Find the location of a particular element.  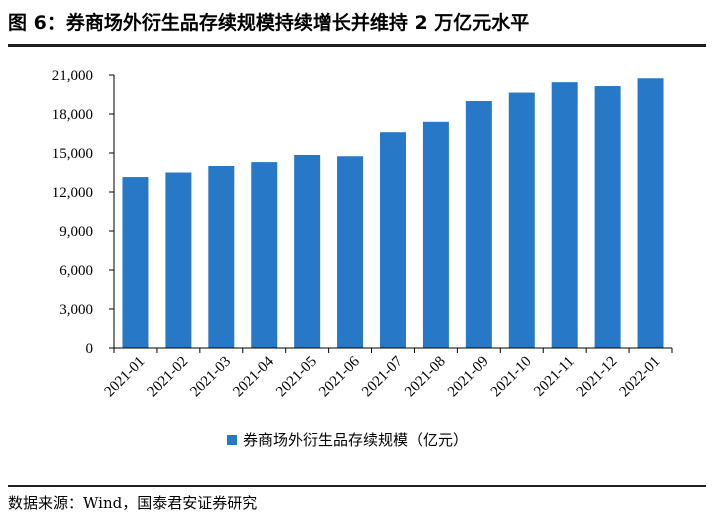

x-tick-label: 2022-01 is located at coordinates (640, 377).